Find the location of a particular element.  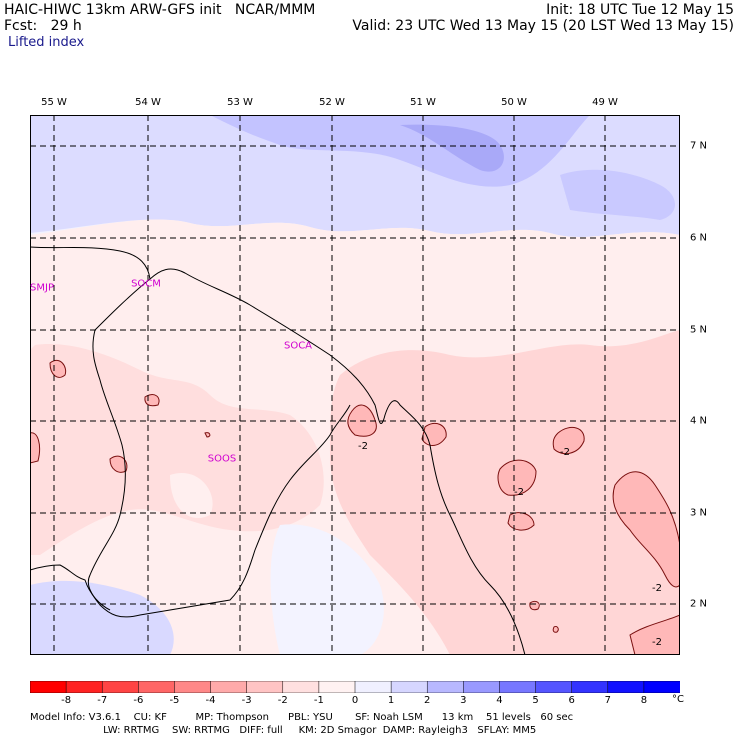

unstable-region-west is located at coordinates (177, 449).